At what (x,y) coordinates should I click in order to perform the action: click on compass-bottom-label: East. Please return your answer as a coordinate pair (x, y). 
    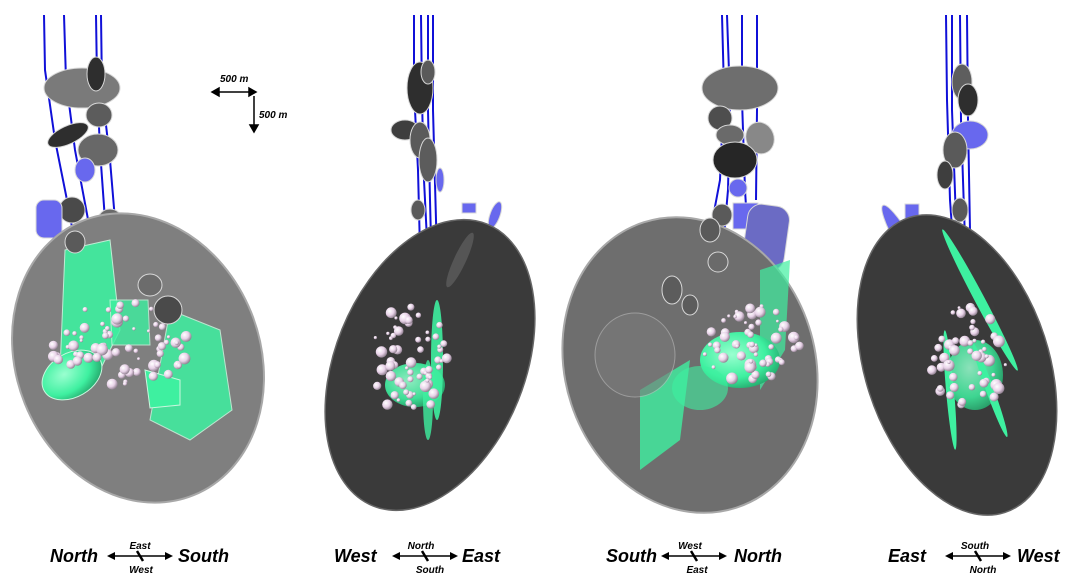
    Looking at the image, I should click on (697, 569).